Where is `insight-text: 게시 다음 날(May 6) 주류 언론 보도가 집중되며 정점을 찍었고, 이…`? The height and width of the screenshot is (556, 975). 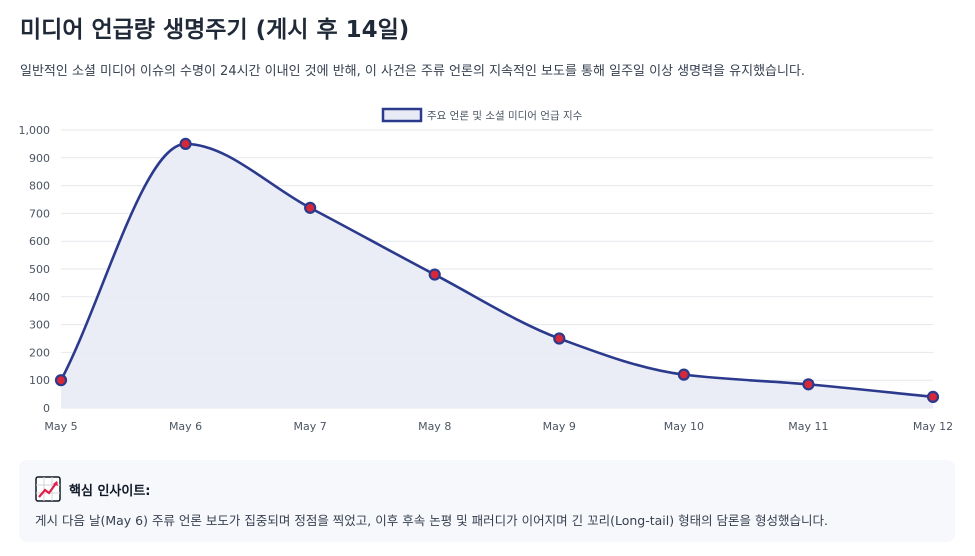 insight-text: 게시 다음 날(May 6) 주류 언론 보도가 집중되며 정점을 찍었고, 이… is located at coordinates (431, 520).